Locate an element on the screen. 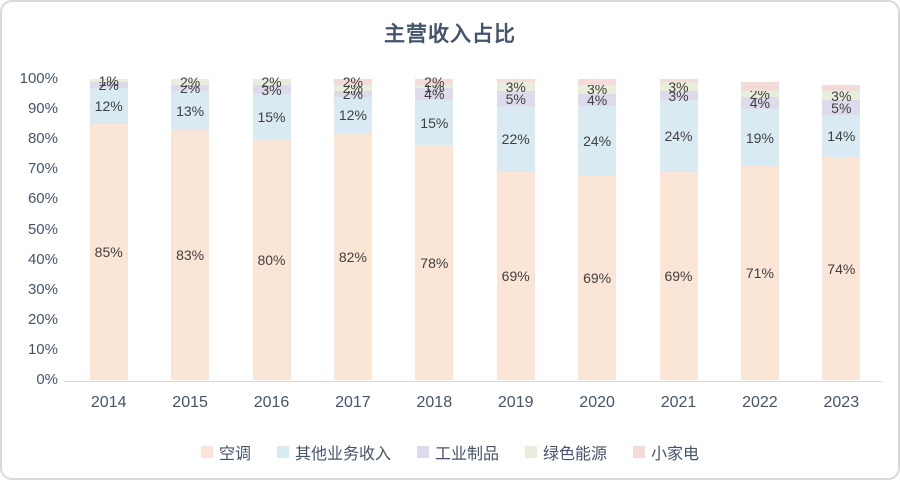 This screenshot has width=900, height=480. x-axis-label: 2015 is located at coordinates (190, 402).